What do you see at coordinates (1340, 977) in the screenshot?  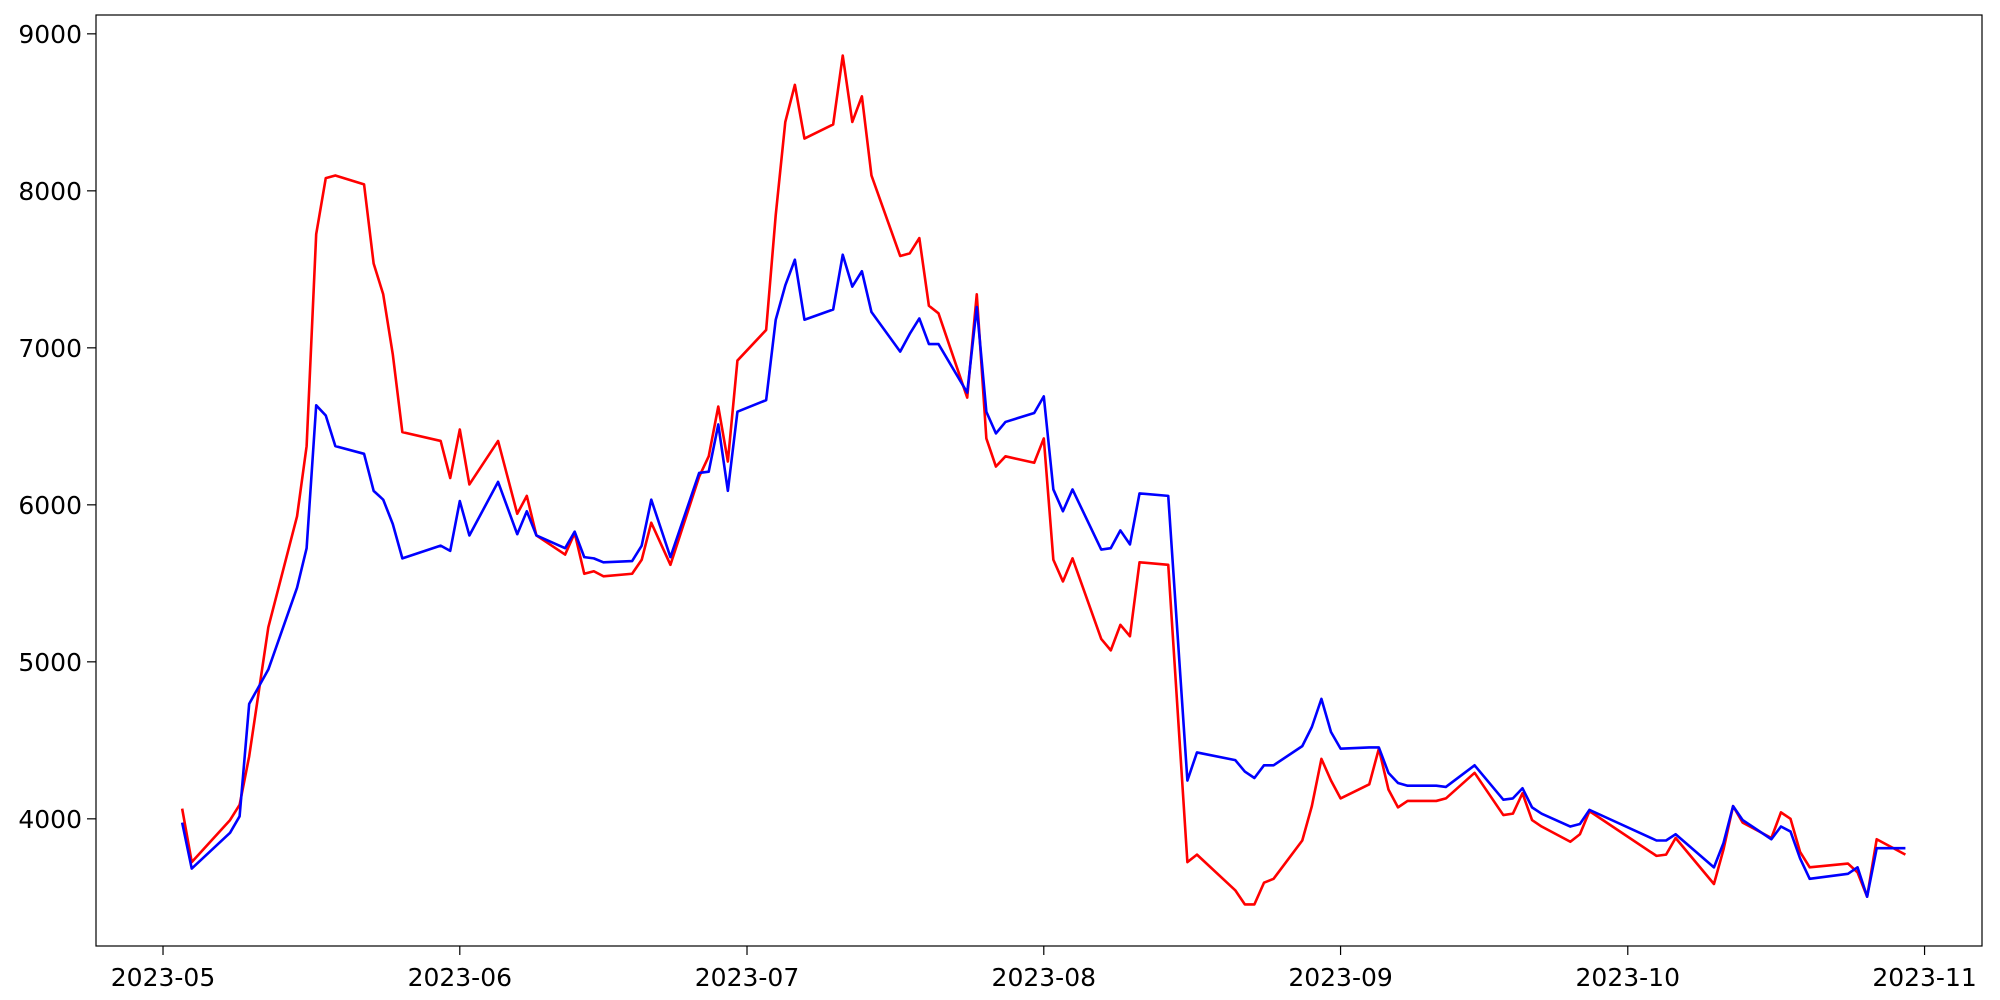 I see `x-tick-label: 2023-09` at bounding box center [1340, 977].